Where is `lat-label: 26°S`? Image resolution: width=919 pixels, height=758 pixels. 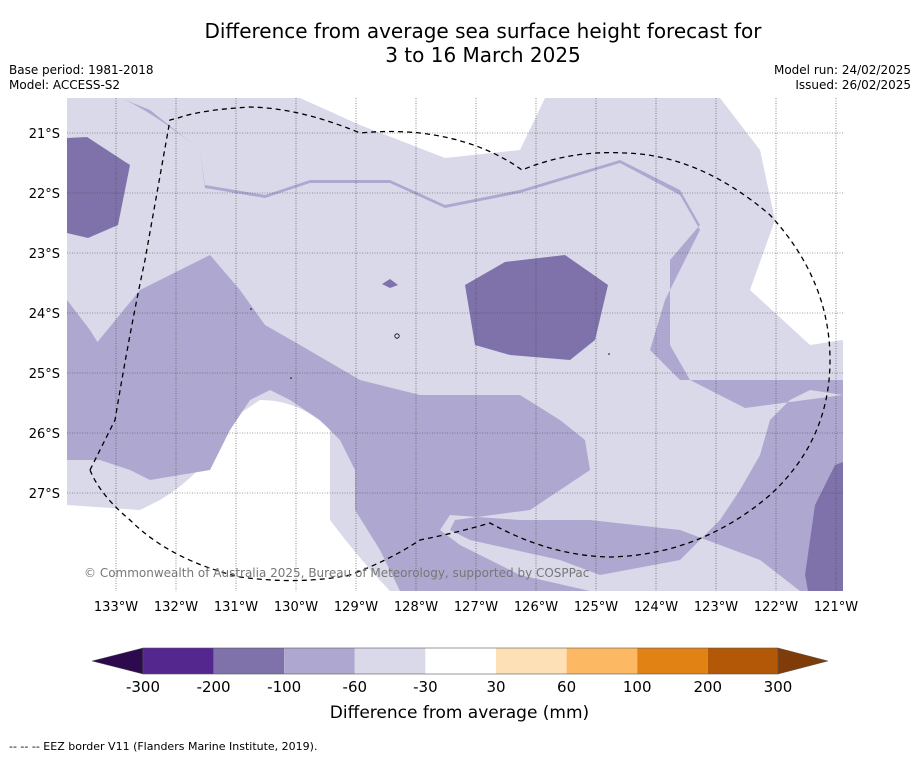
lat-label: 26°S is located at coordinates (44, 434).